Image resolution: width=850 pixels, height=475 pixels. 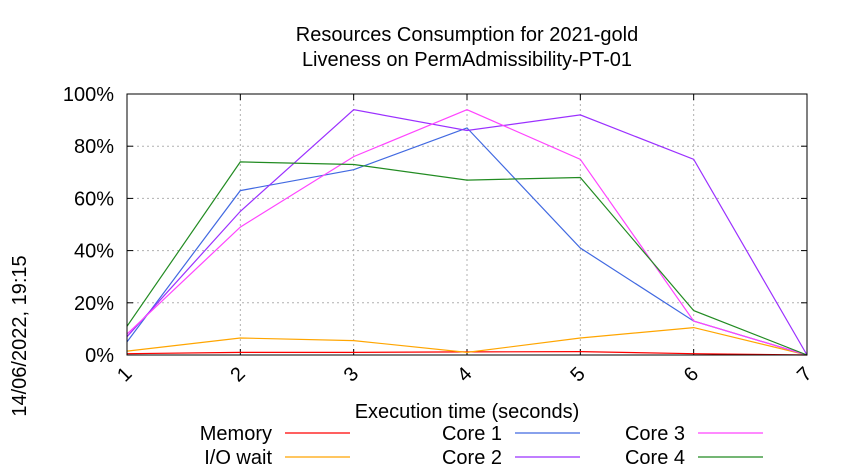 I want to click on x-tick-label: 6, so click(x=691, y=374).